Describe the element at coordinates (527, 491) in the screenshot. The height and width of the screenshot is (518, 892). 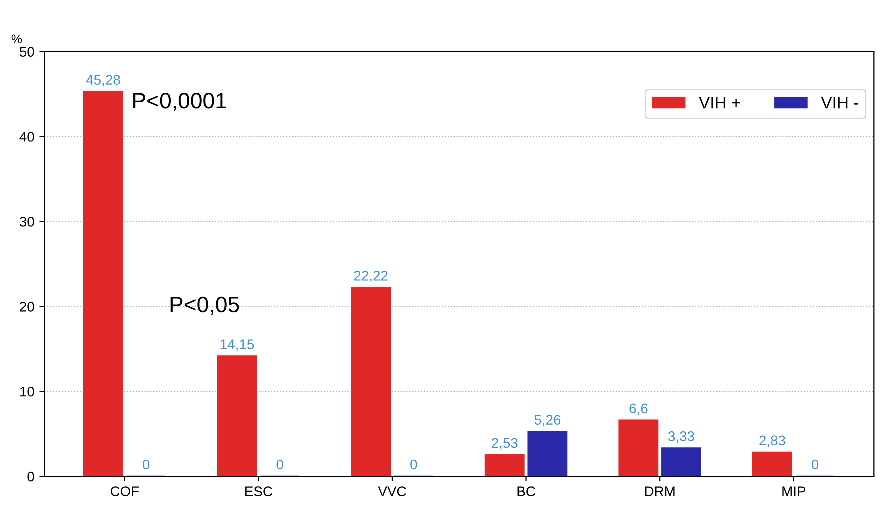
I see `x-tick-label: BC` at that location.